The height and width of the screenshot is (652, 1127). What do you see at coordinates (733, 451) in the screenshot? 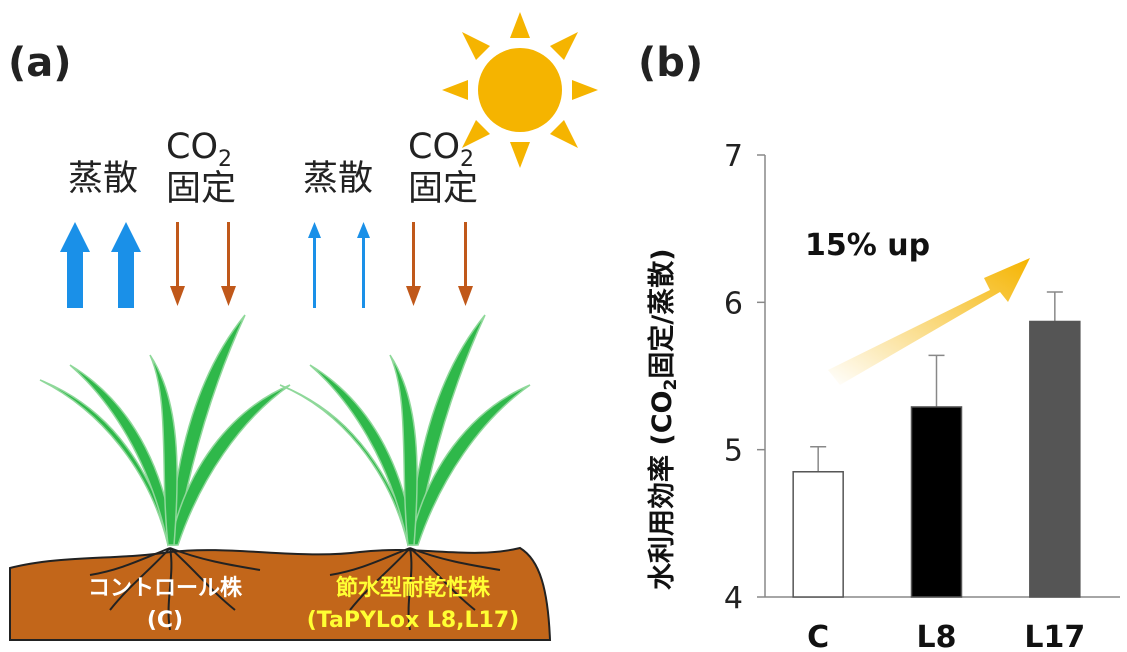
I see `y-tick-label: 5` at bounding box center [733, 451].